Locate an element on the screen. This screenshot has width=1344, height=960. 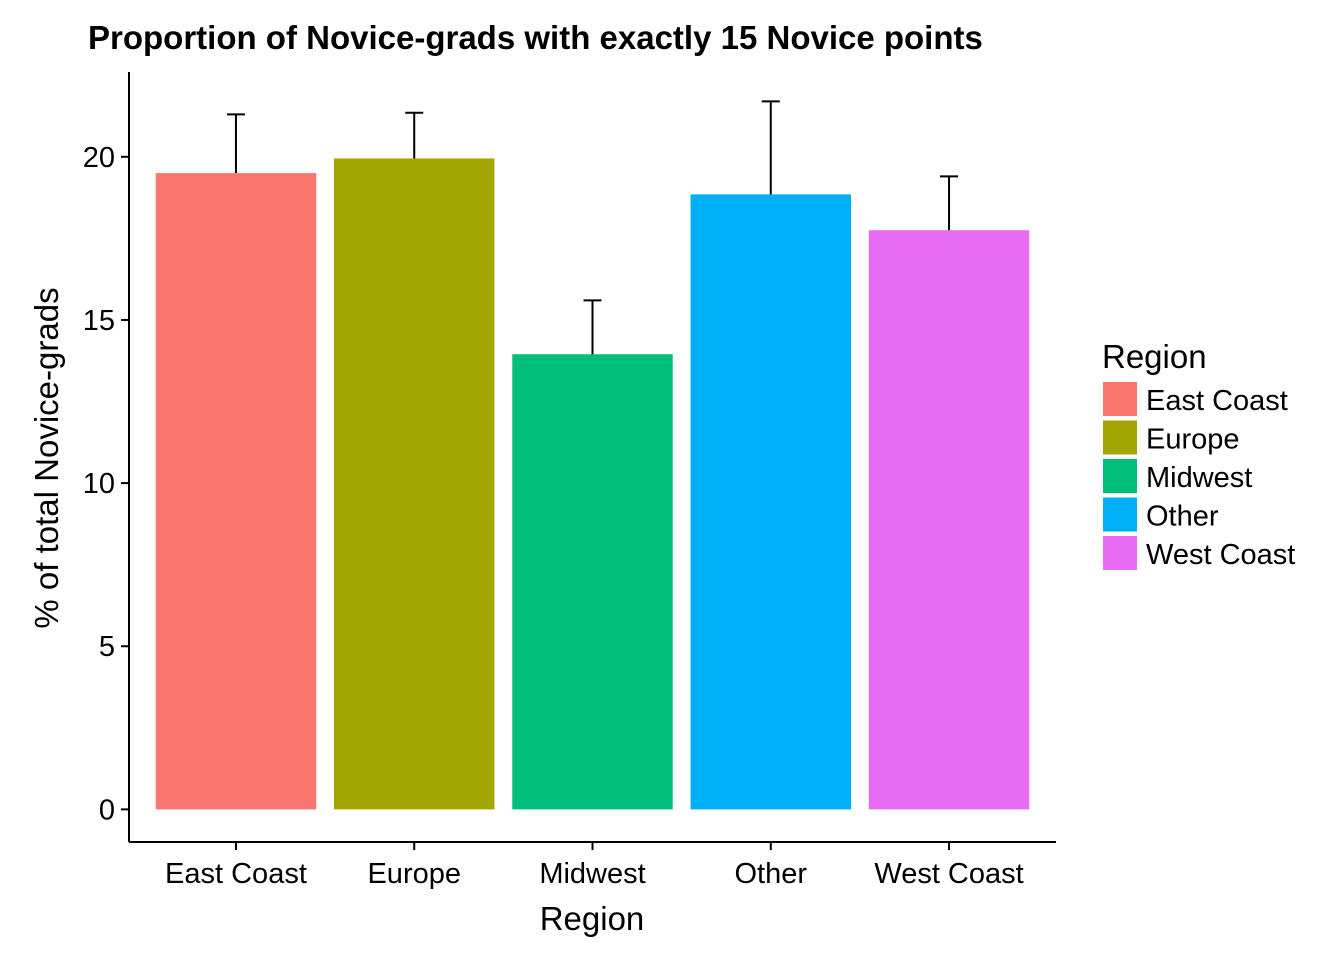
y-tick-label: 15 is located at coordinates (99, 321).